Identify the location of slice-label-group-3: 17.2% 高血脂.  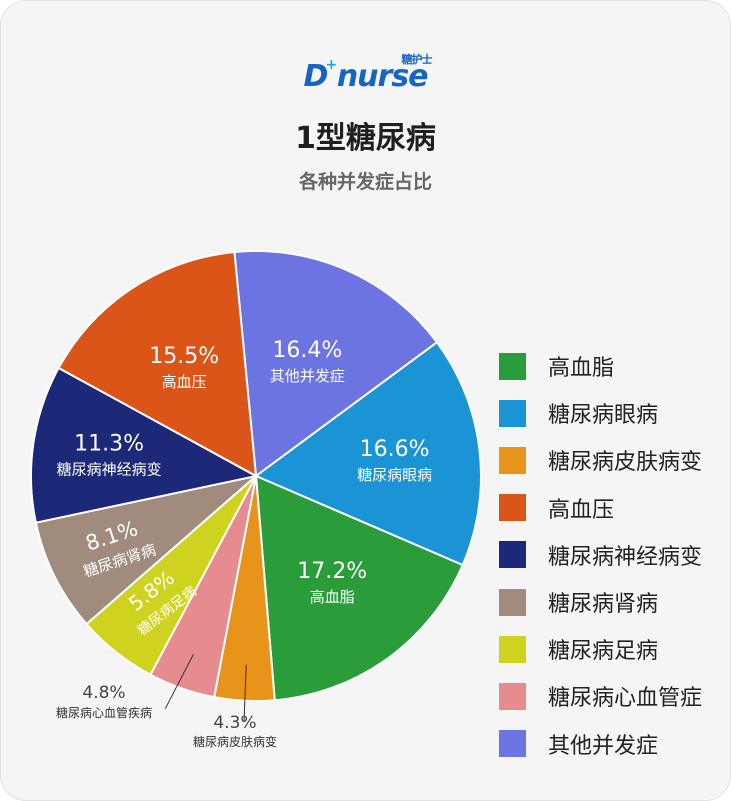
(332, 582).